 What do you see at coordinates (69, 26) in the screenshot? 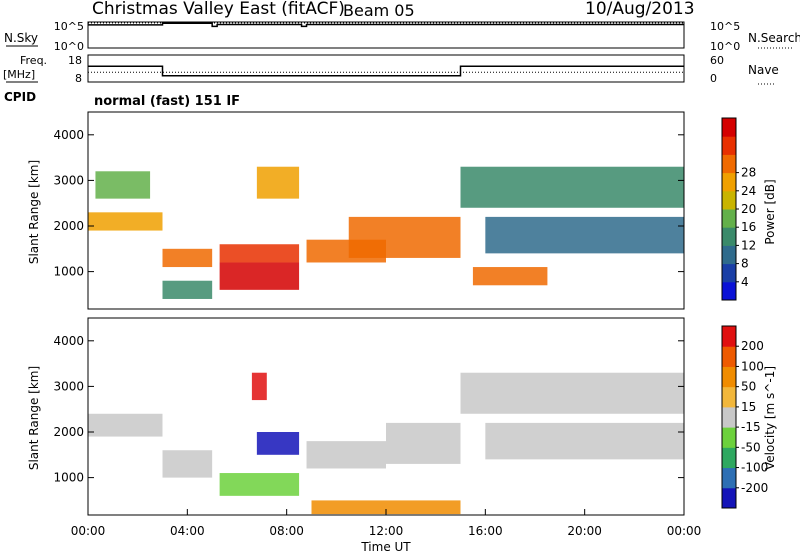
I see `noise-ytick-top: 10^5` at bounding box center [69, 26].